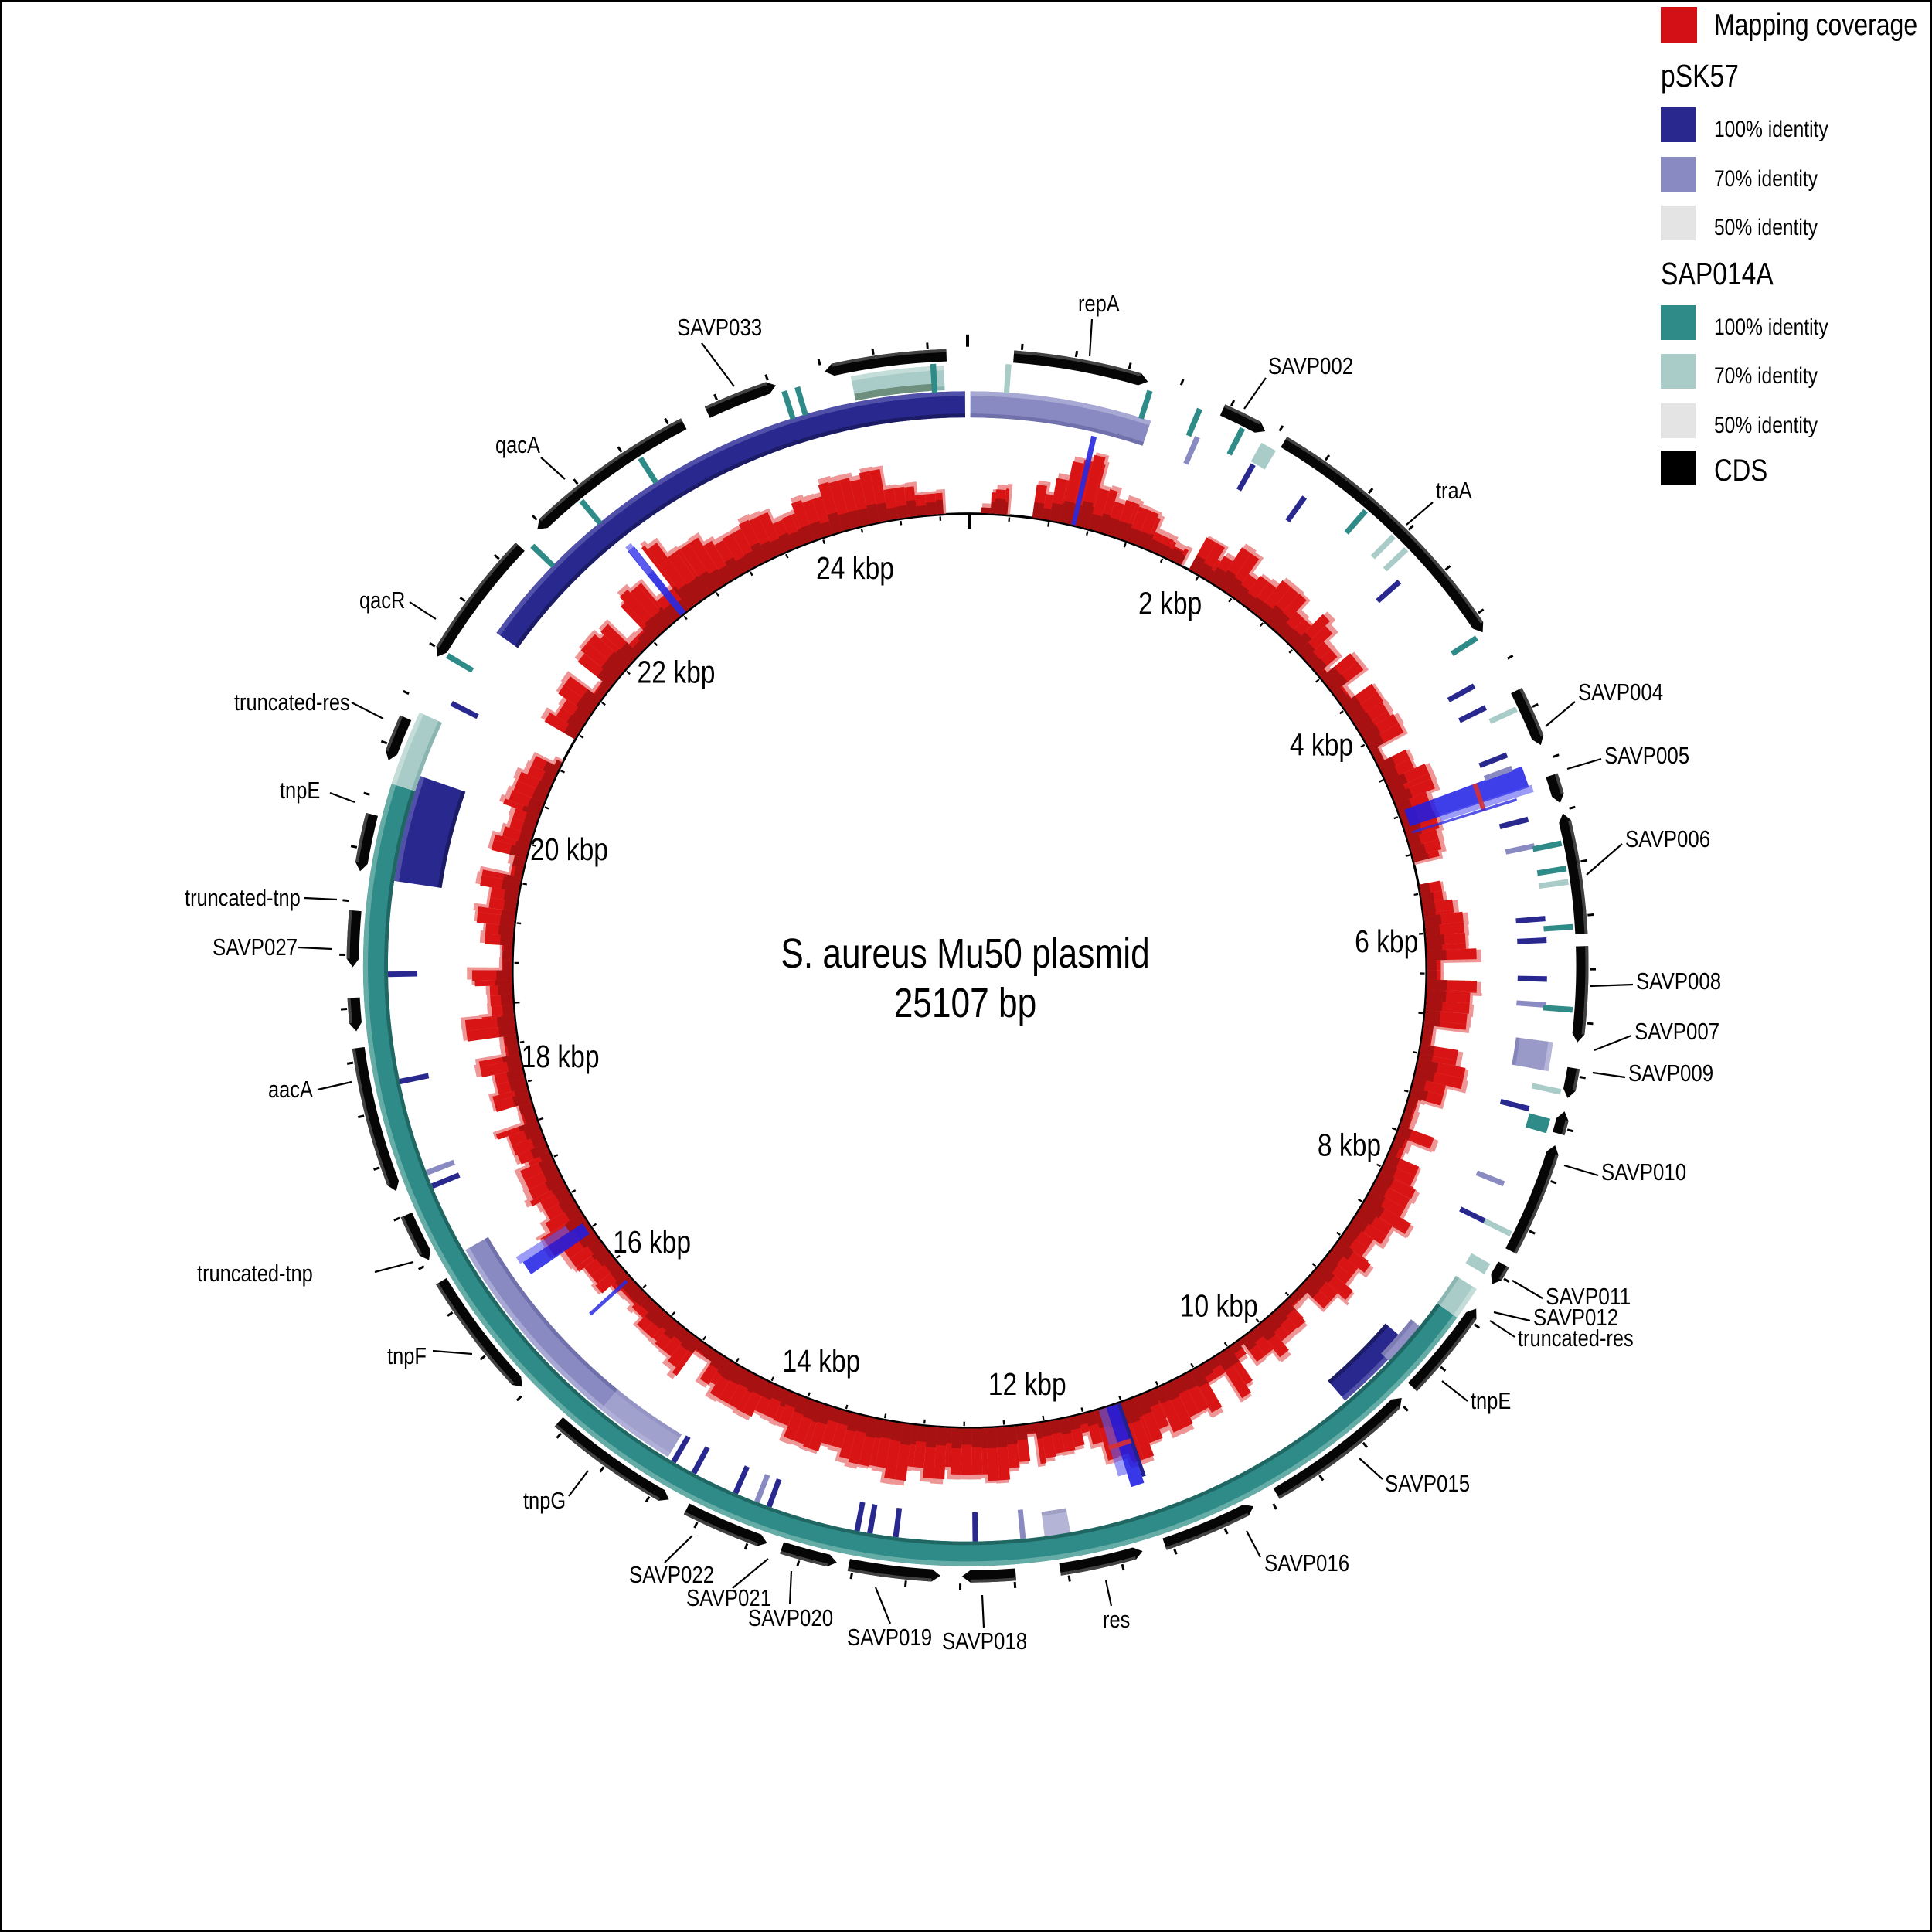 This screenshot has height=1932, width=1932. What do you see at coordinates (1668, 838) in the screenshot?
I see `svg-text: SAVP006` at bounding box center [1668, 838].